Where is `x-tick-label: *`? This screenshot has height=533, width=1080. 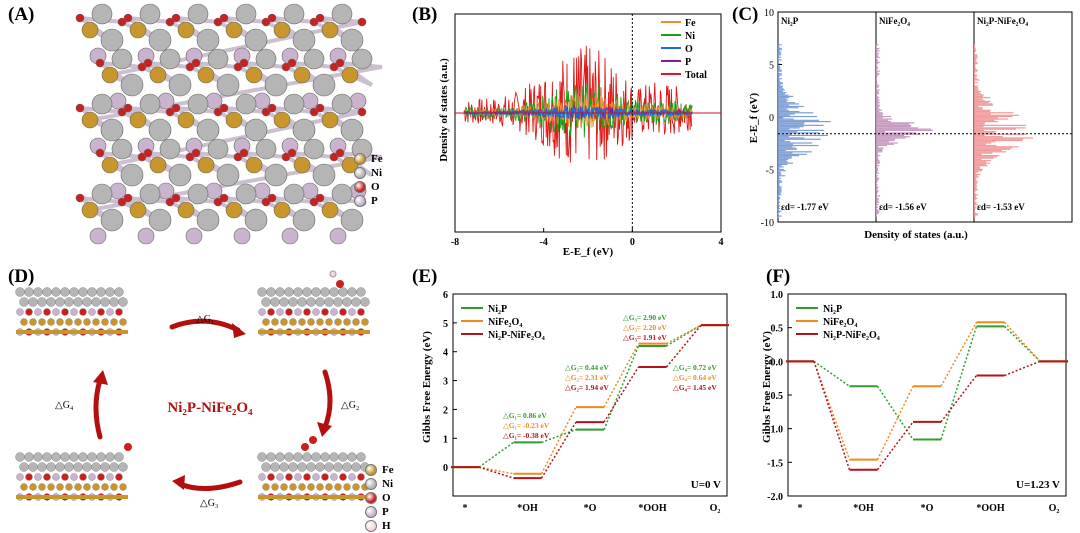
x-tick-label: * is located at coordinates (465, 508).